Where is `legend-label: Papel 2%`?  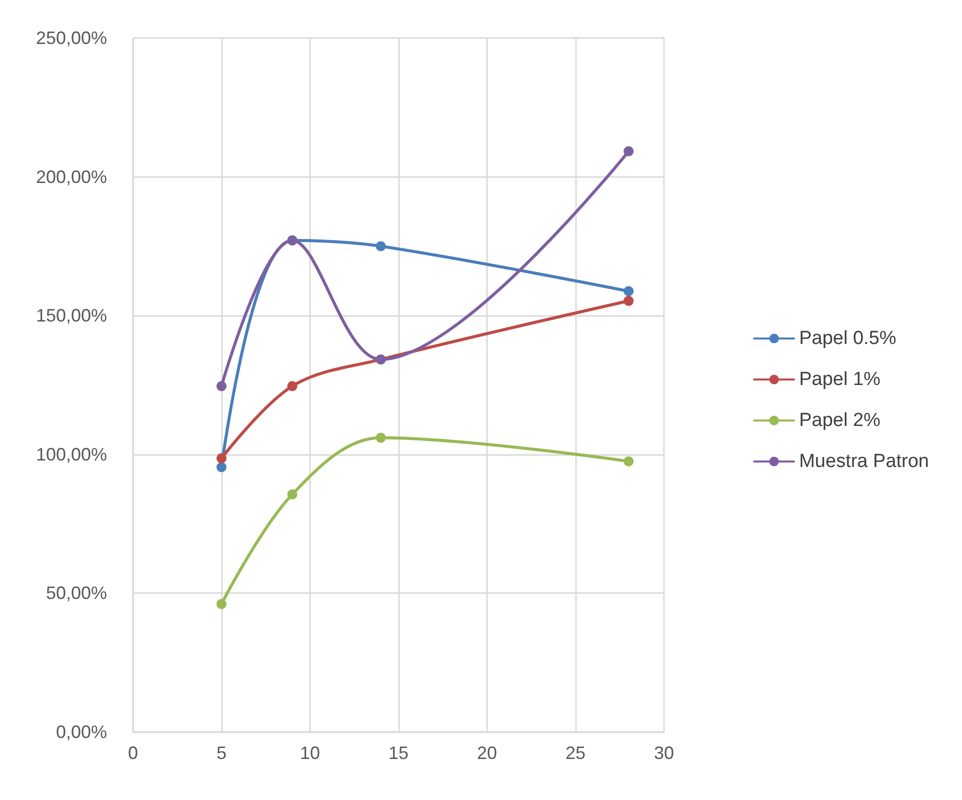 legend-label: Papel 2% is located at coordinates (840, 420).